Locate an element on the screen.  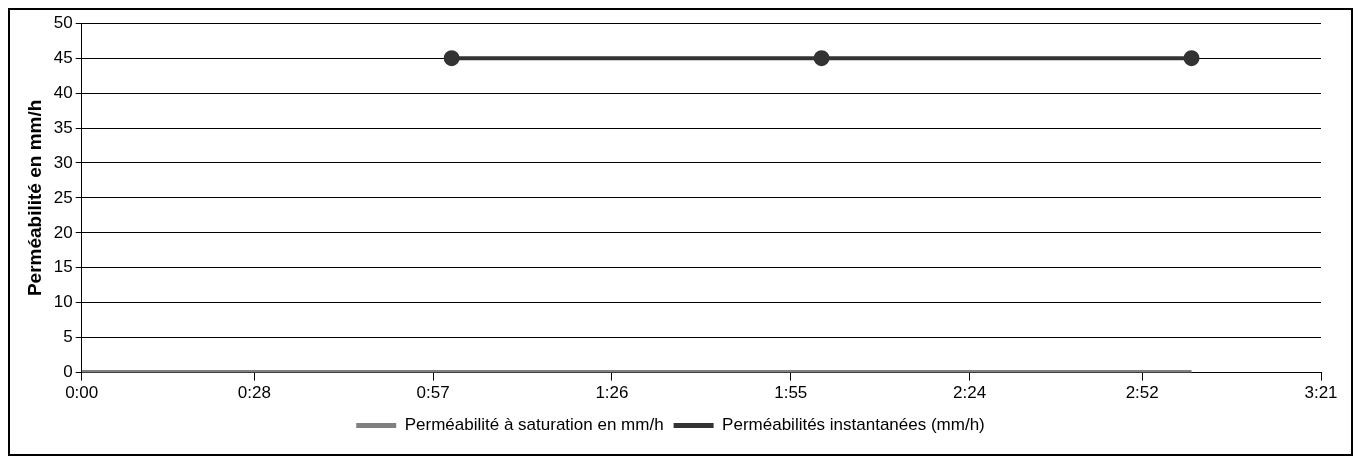
y-tick-label: 10 is located at coordinates (63, 302).